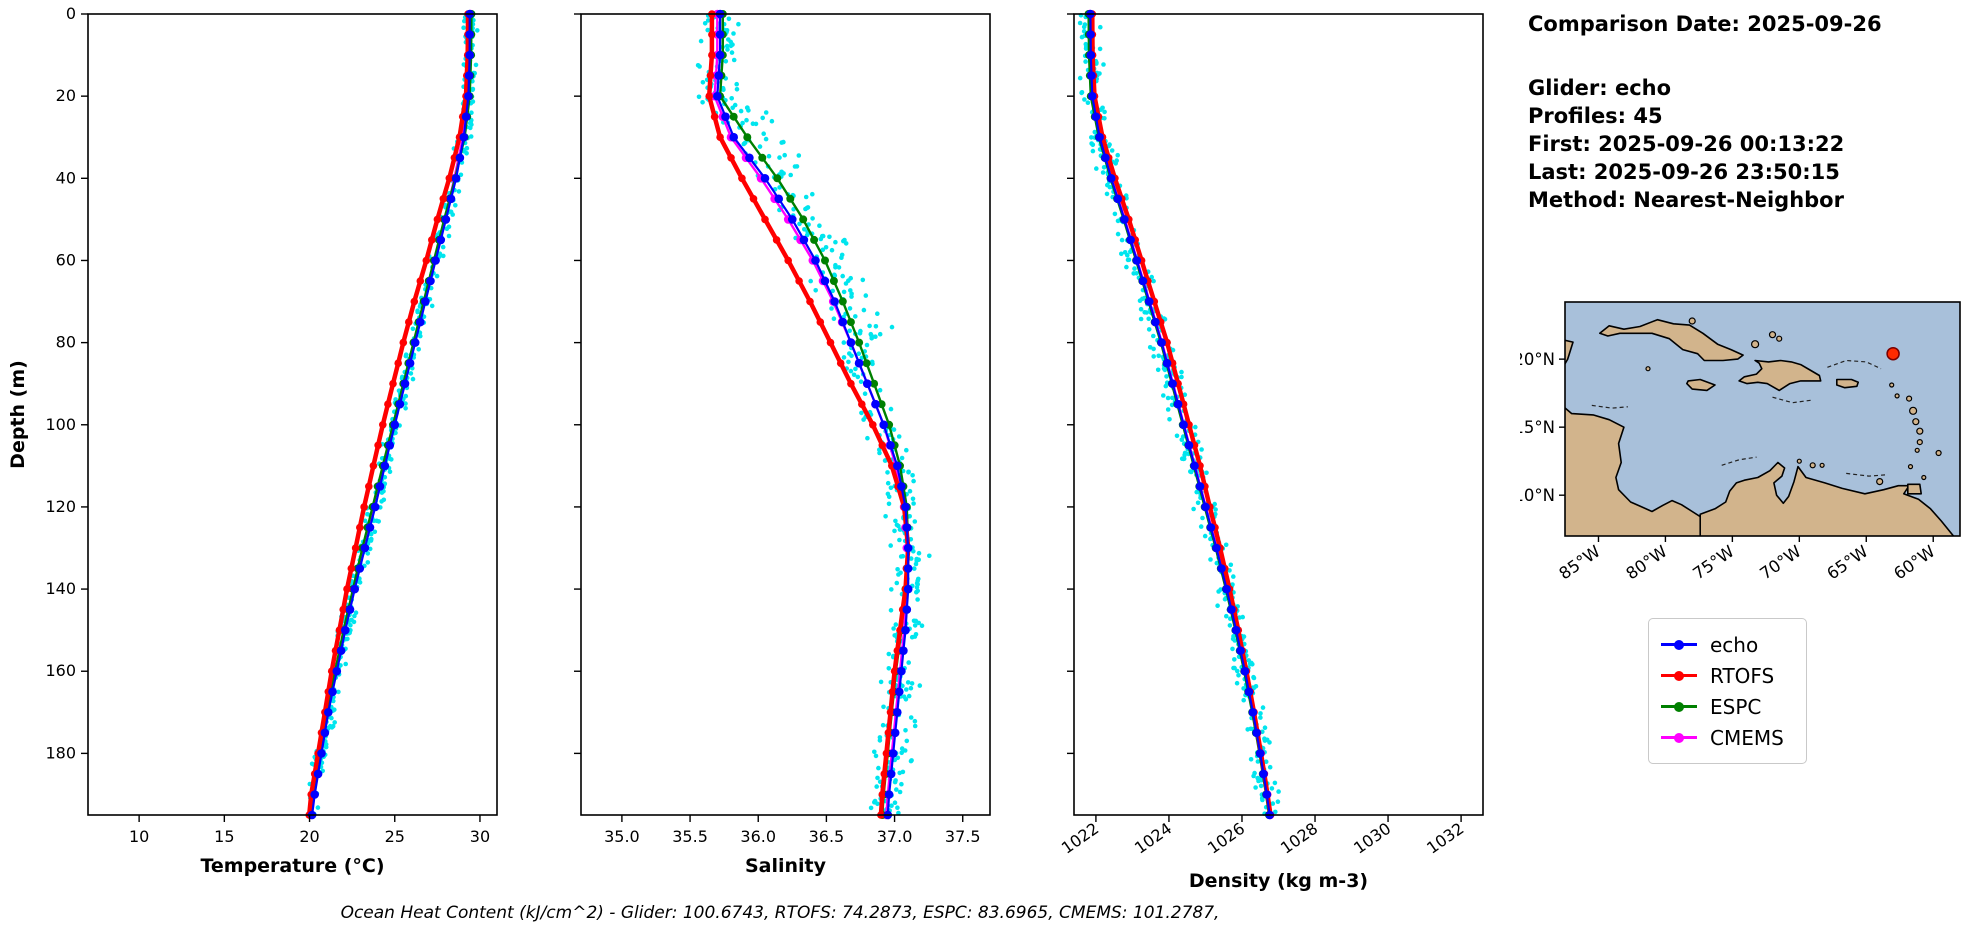  What do you see at coordinates (1299, 838) in the screenshot?
I see `svg-text: 1028` at bounding box center [1299, 838].